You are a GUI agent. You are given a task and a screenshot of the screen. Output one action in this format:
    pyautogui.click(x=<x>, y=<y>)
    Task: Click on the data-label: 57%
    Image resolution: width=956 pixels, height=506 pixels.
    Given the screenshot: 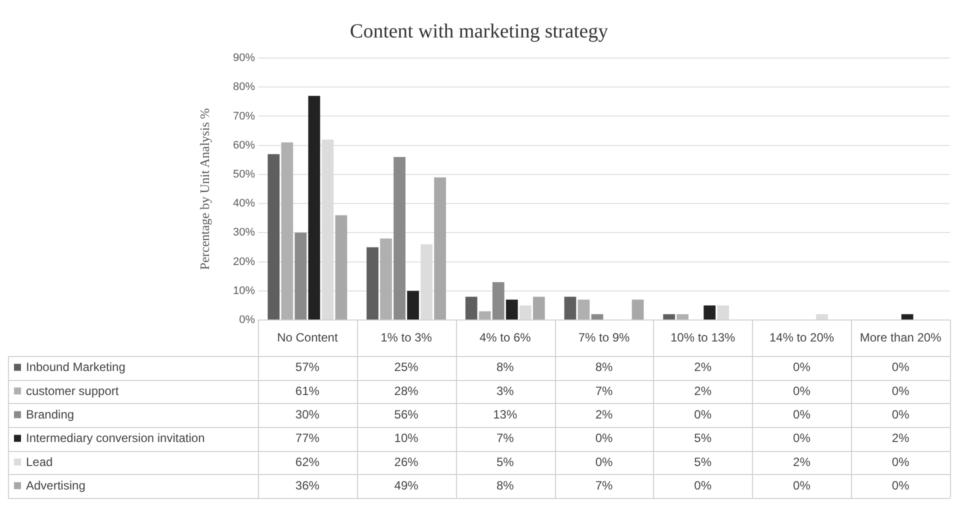 What is the action you would take?
    pyautogui.click(x=307, y=367)
    